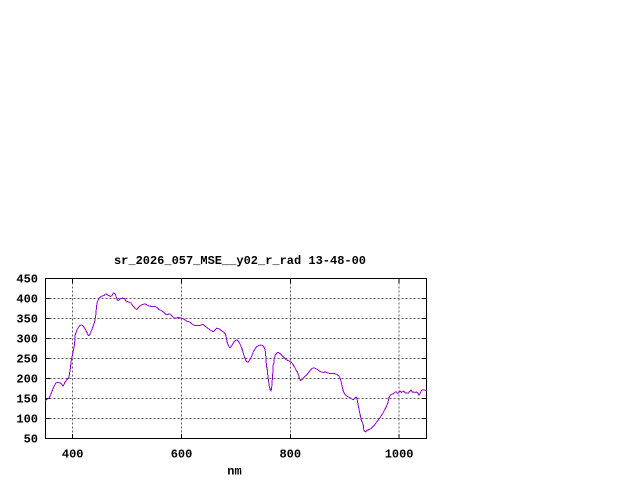 Image resolution: width=640 pixels, height=480 pixels. Describe the element at coordinates (31, 440) in the screenshot. I see `svg-text: 50` at that location.